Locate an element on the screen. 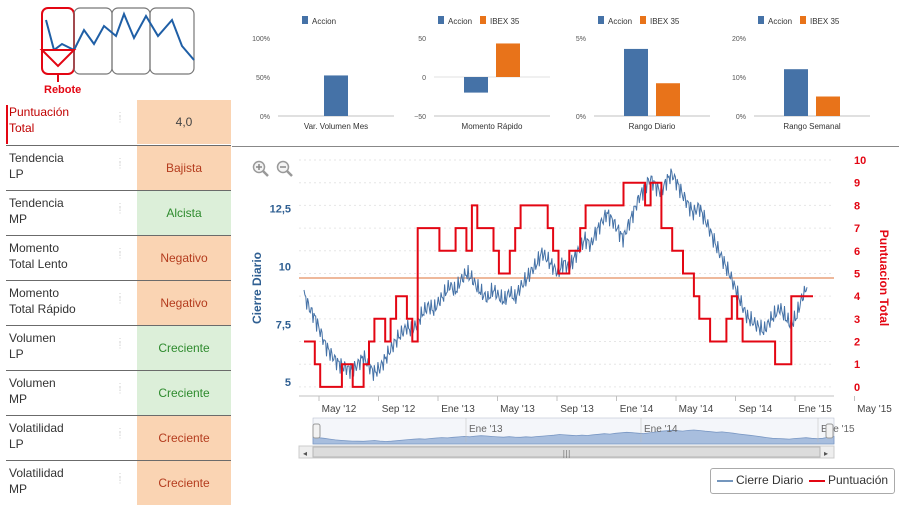 This screenshot has width=899, height=506. navigator-label: Ene '13 is located at coordinates (486, 429).